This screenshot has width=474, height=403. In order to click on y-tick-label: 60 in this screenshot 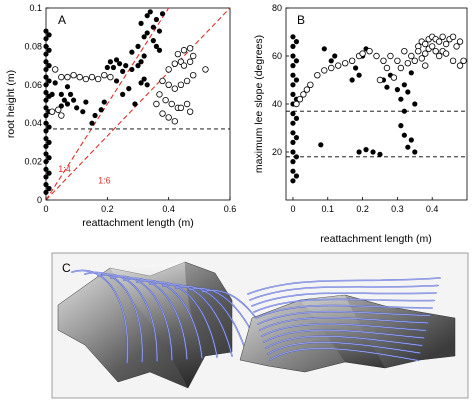, I will do `click(277, 56)`.